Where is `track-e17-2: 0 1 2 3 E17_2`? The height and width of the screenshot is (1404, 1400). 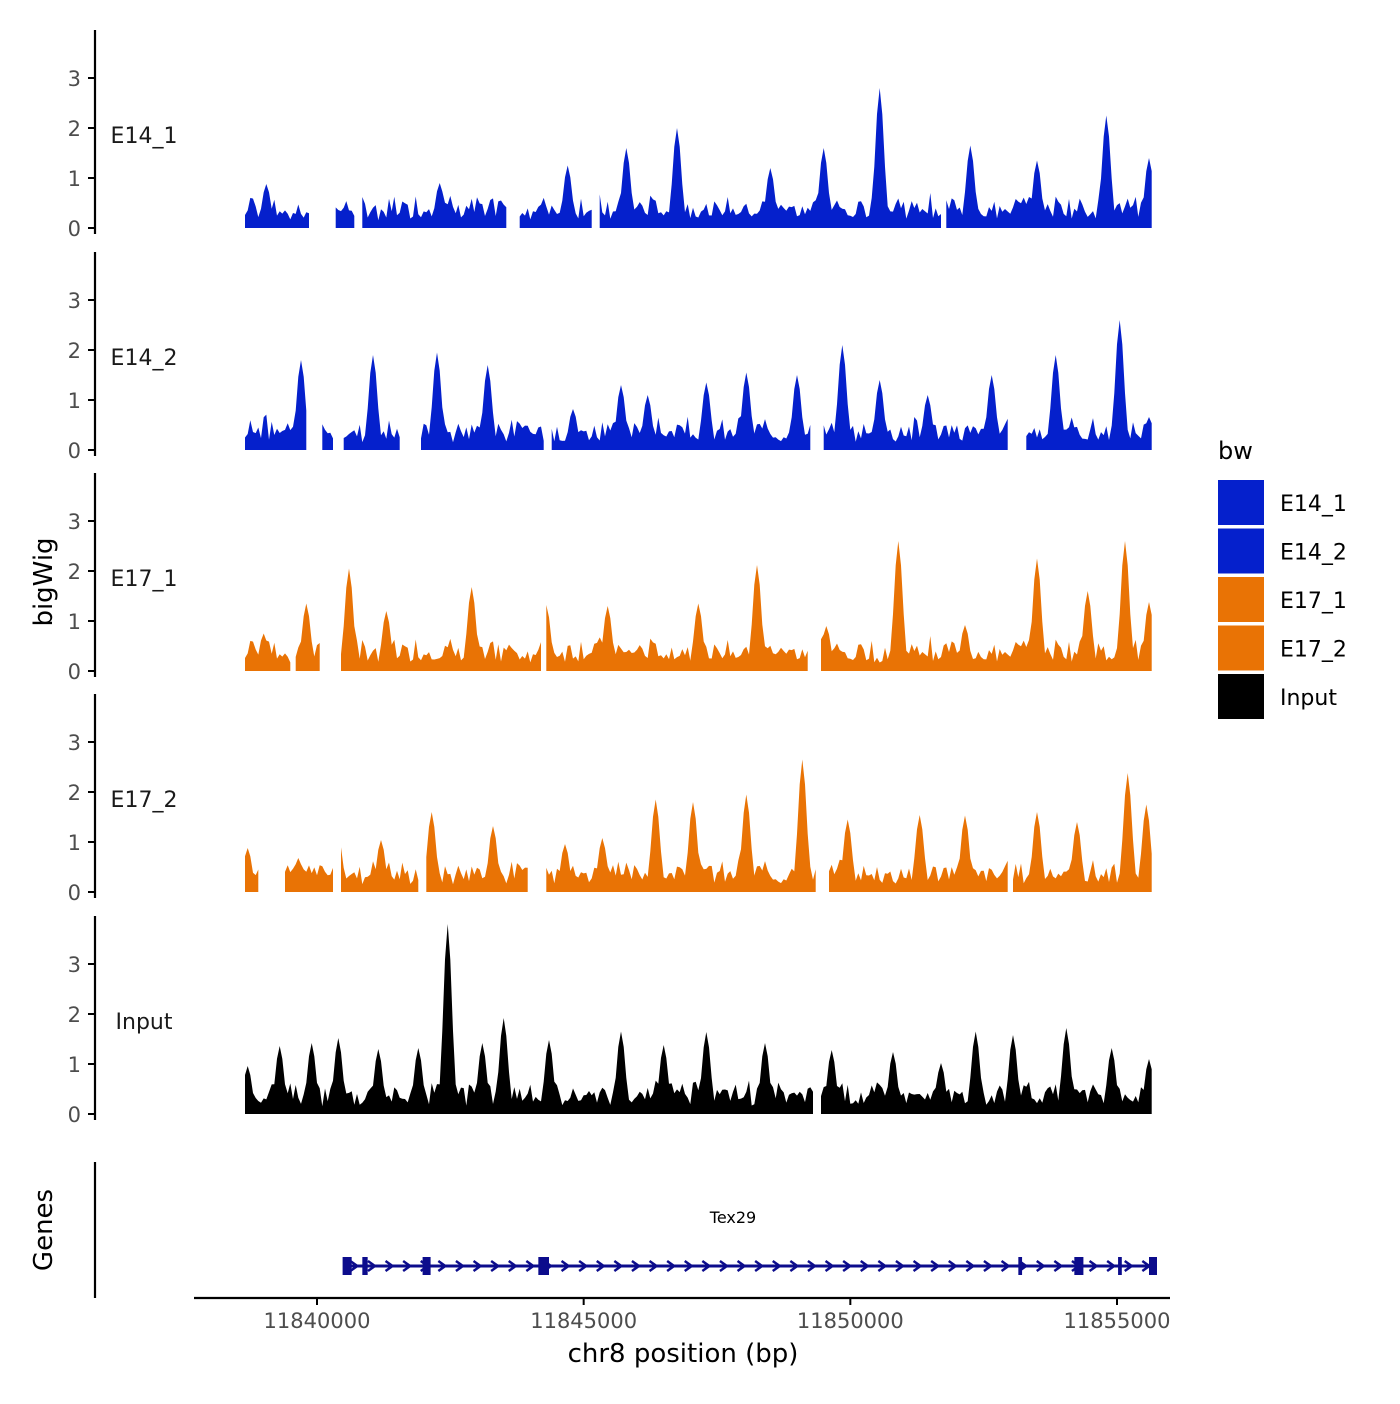
track-e17-2: 0 1 2 3 E17_2 is located at coordinates (610, 799).